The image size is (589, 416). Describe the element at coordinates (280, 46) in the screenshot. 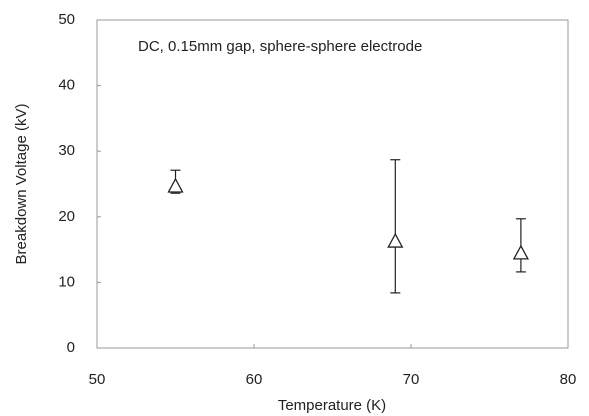

I see `annotation: DC, 0.15mm gap, sphere-sphere electrode` at that location.